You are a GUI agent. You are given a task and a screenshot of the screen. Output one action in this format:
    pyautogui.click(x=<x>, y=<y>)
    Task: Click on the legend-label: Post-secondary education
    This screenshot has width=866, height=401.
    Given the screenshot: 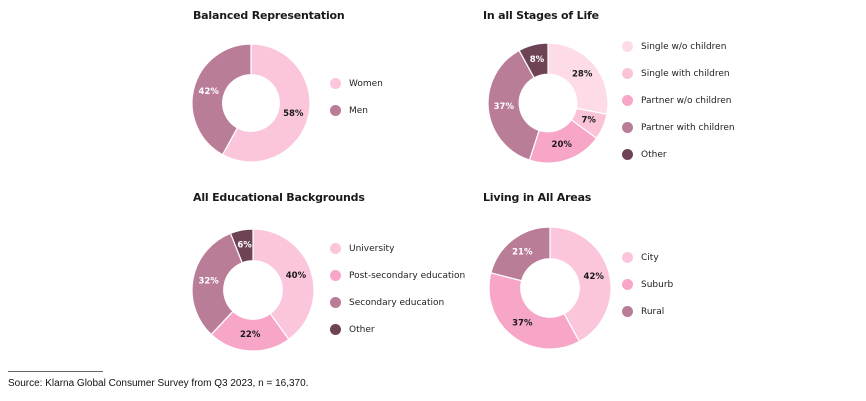 What is the action you would take?
    pyautogui.click(x=407, y=275)
    